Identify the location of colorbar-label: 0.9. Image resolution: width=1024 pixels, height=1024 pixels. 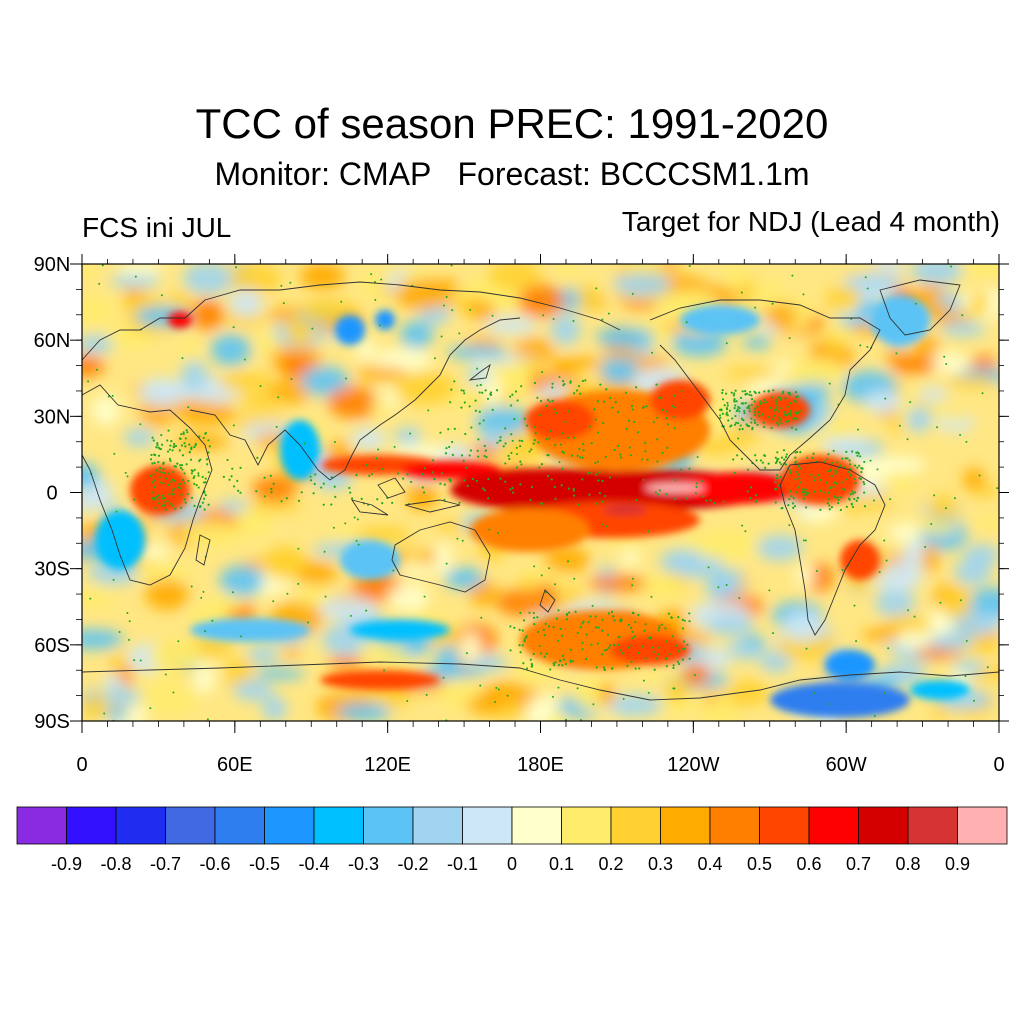
(957, 864).